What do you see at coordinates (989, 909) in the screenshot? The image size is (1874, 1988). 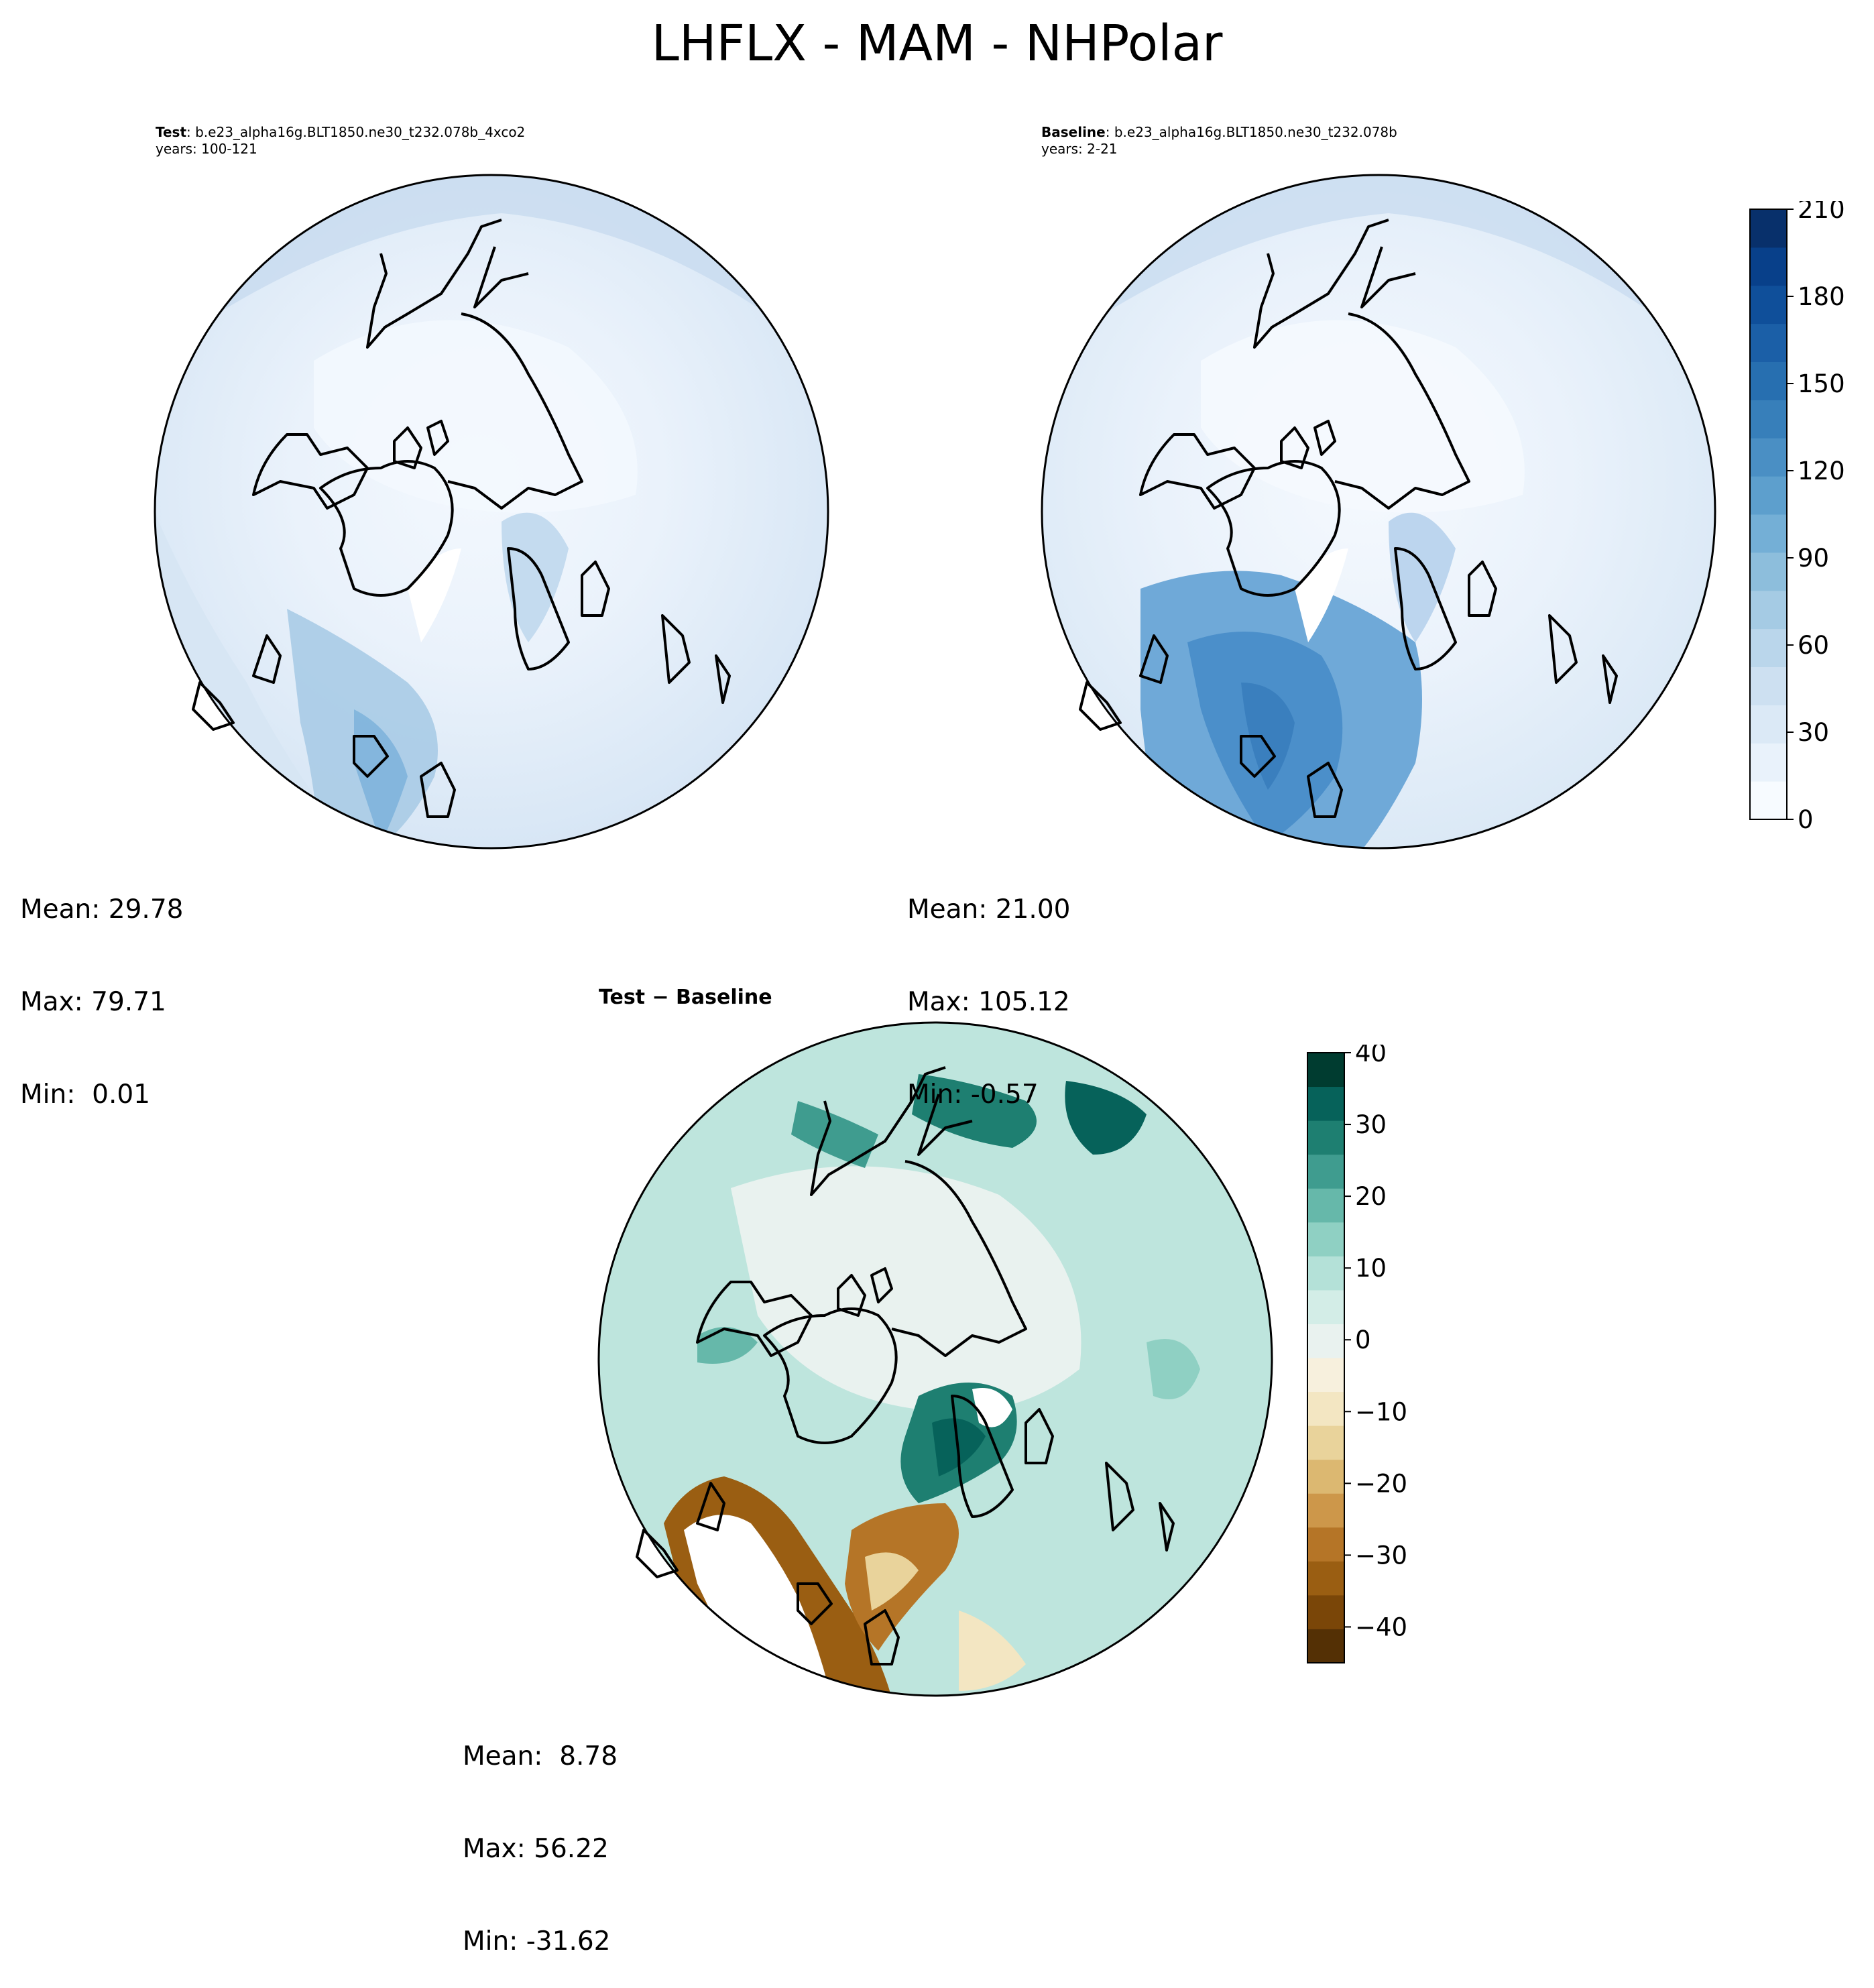 I see `baseline-mean: Mean: 21.00` at bounding box center [989, 909].